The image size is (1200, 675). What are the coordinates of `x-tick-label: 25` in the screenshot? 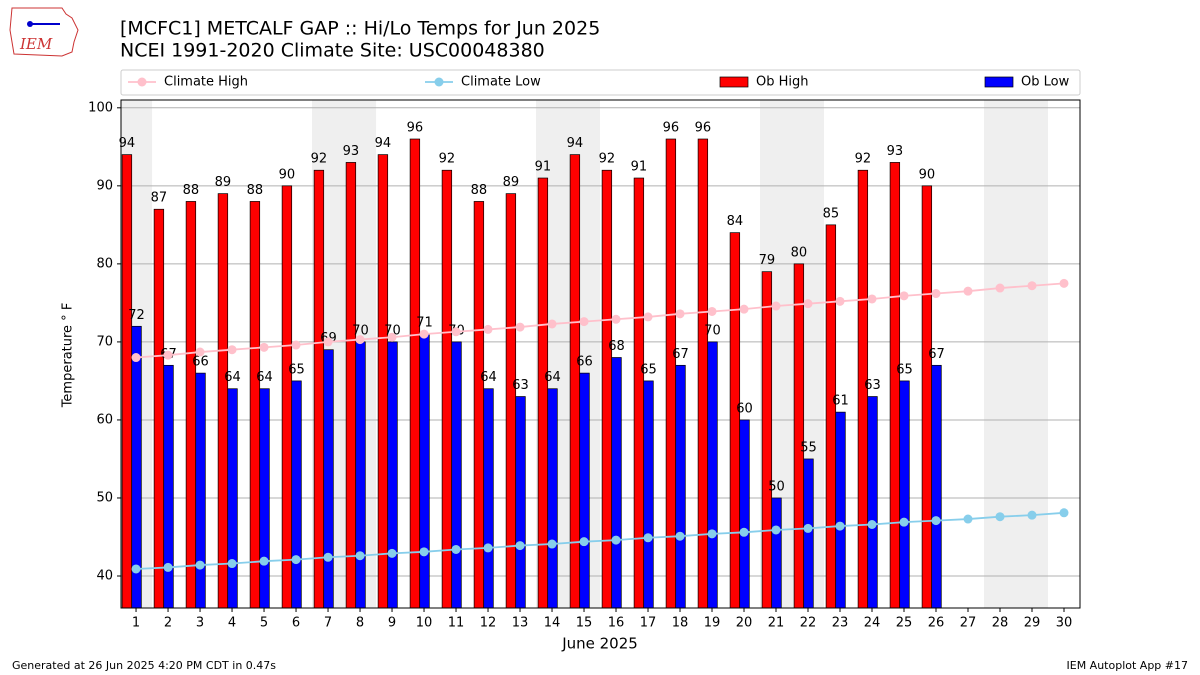 It's located at (904, 623).